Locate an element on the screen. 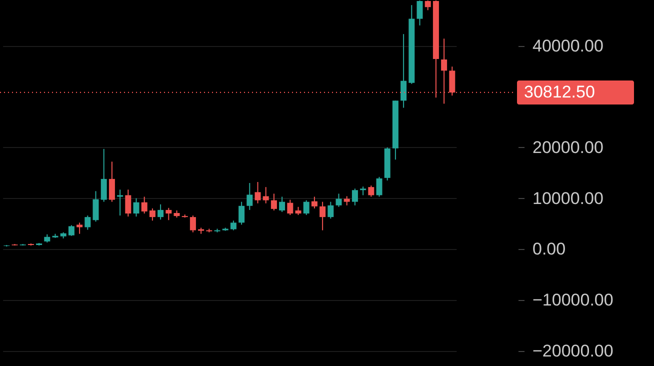 The width and height of the screenshot is (654, 366). y-tick-label: 0.00 is located at coordinates (549, 249).